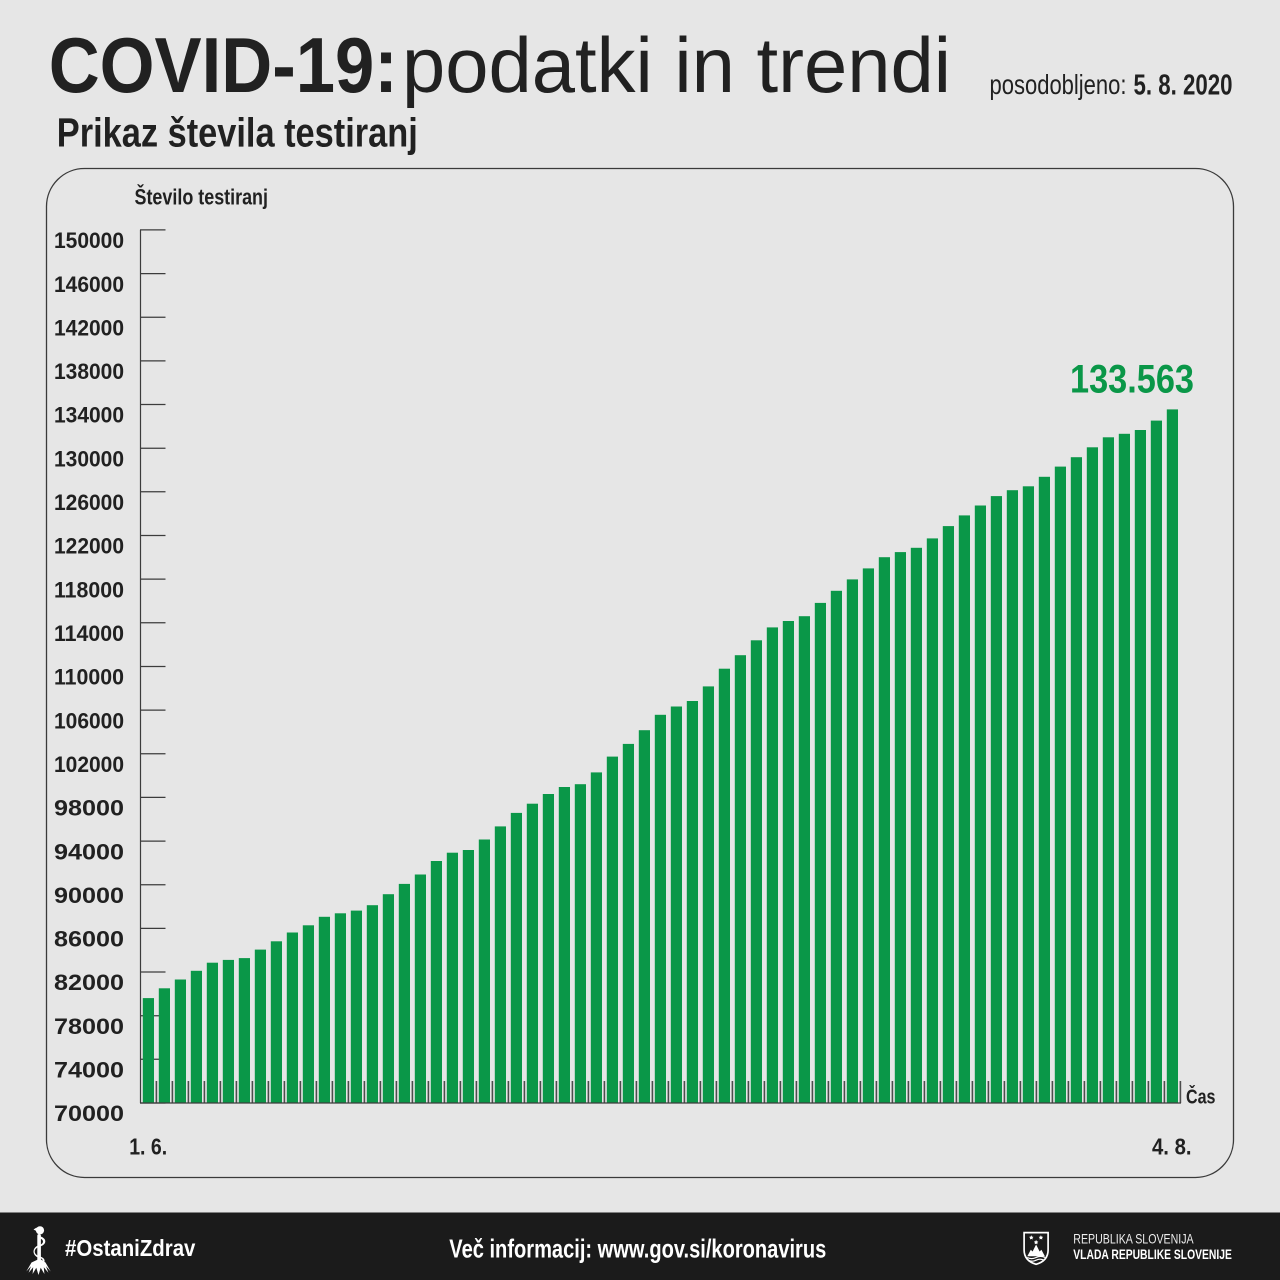 The image size is (1280, 1280). I want to click on svg-text: 82000, so click(89, 982).